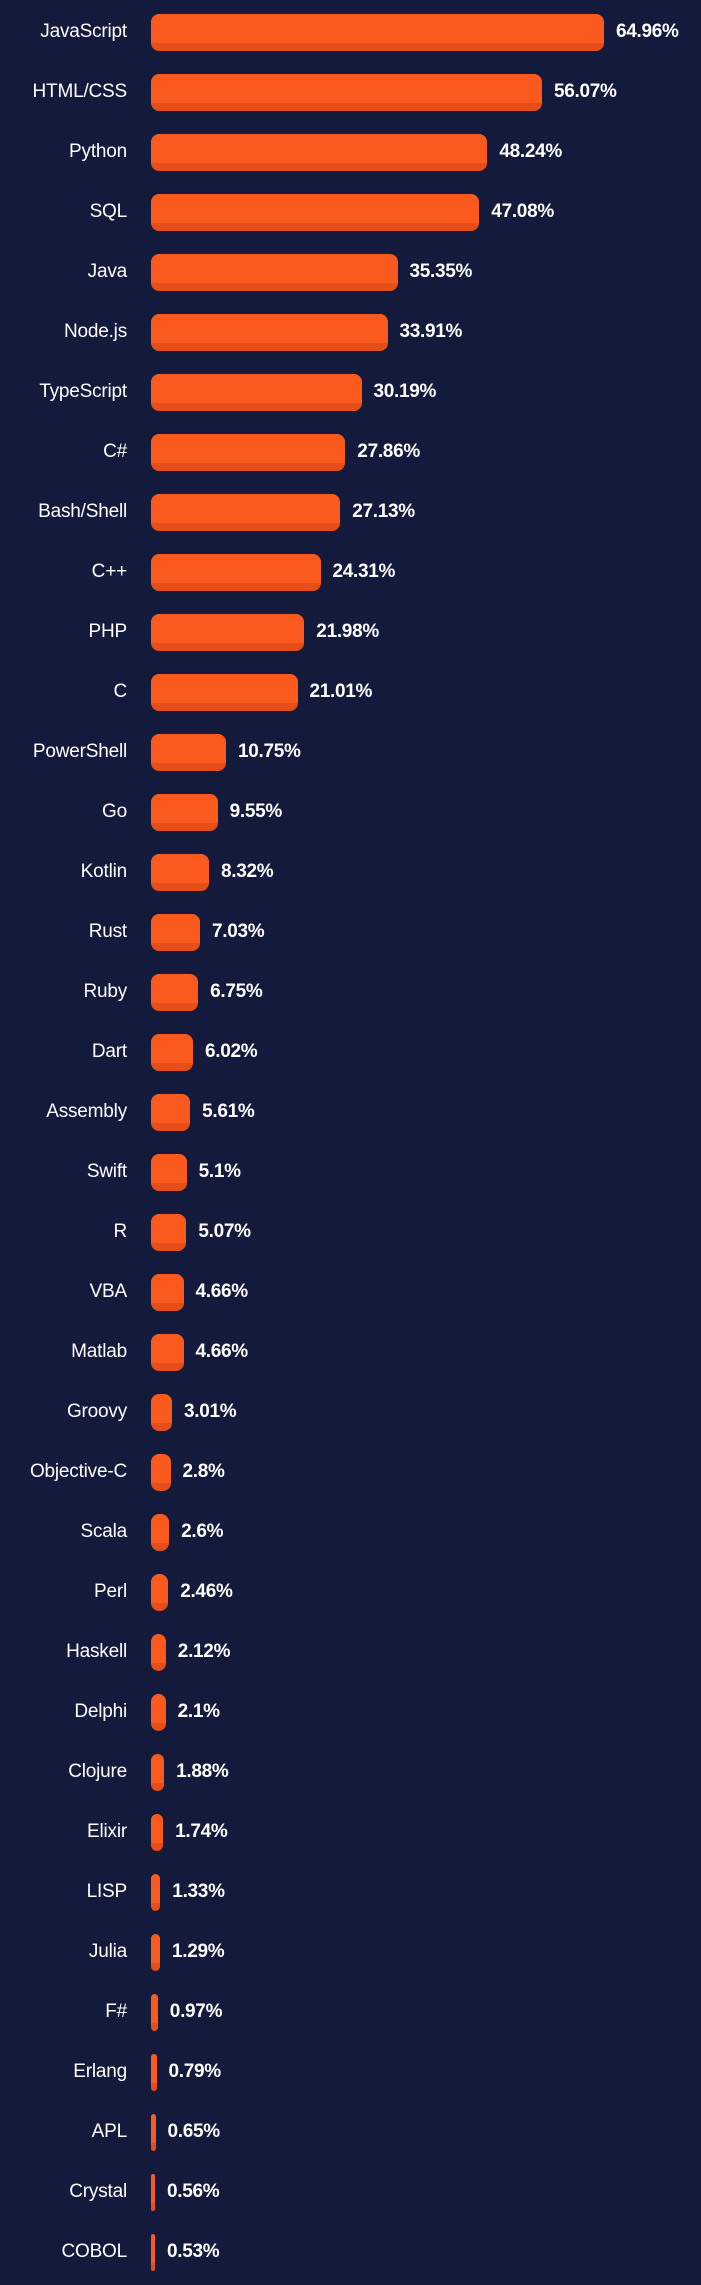  Describe the element at coordinates (107, 931) in the screenshot. I see `category-label: Rust` at that location.